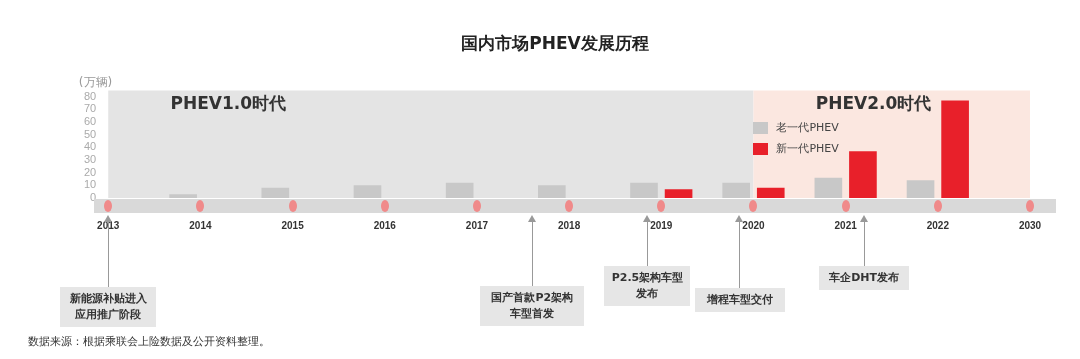  What do you see at coordinates (938, 225) in the screenshot?
I see `x-tick-label: 2022` at bounding box center [938, 225].